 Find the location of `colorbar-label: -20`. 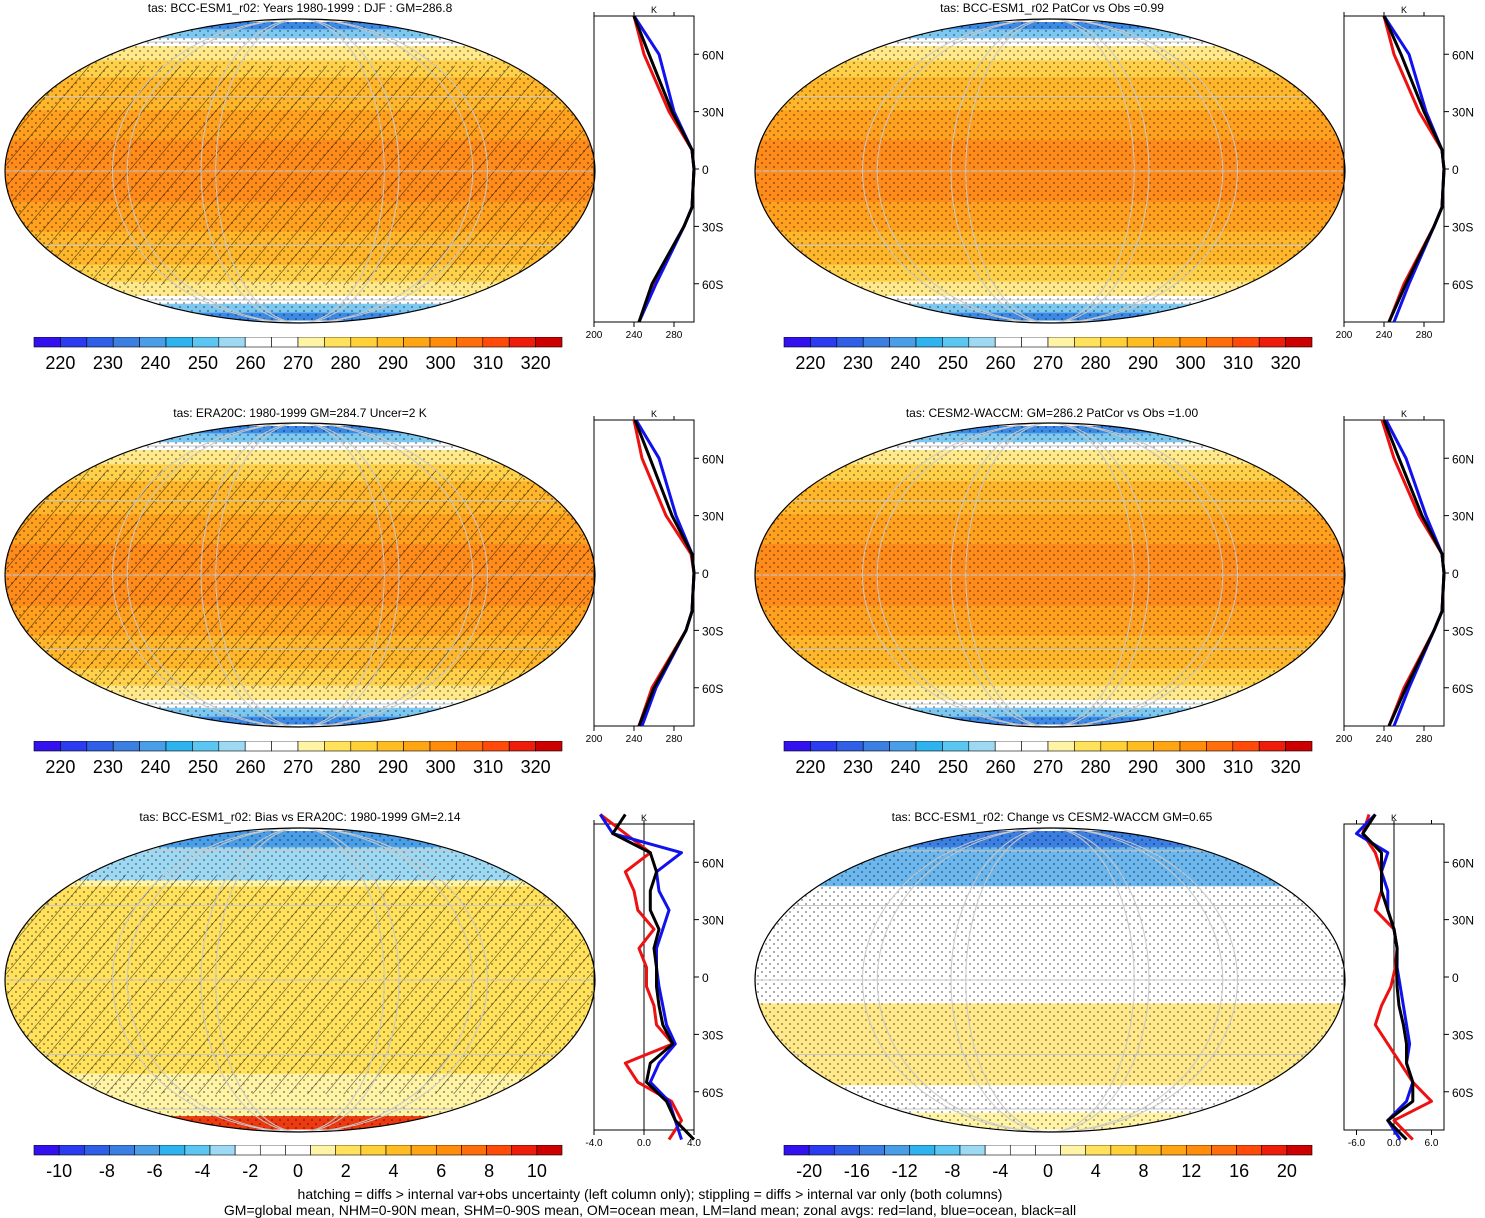

colorbar-label: -20 is located at coordinates (809, 1171).